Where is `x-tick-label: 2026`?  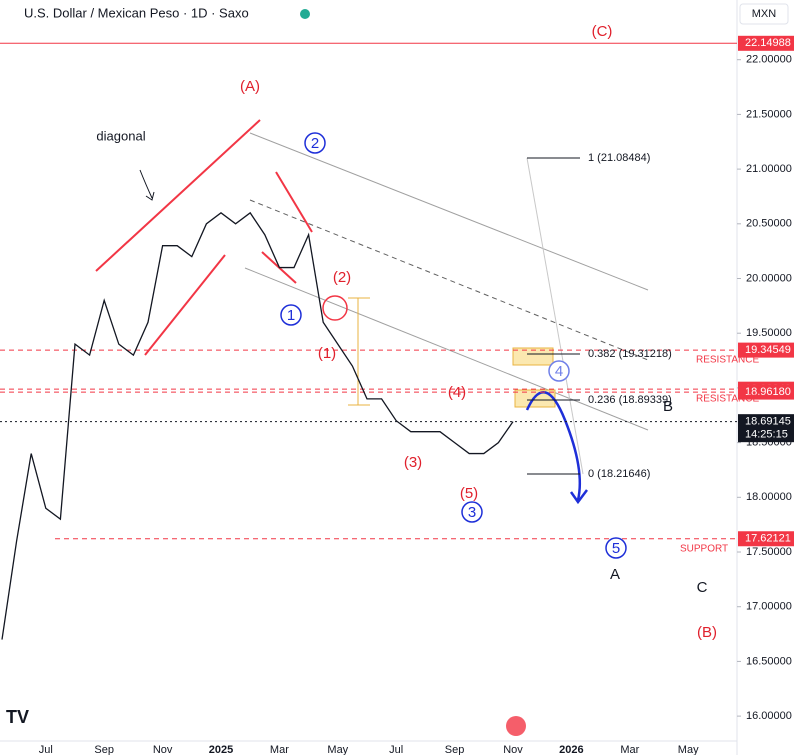
x-tick-label: 2026 is located at coordinates (571, 749).